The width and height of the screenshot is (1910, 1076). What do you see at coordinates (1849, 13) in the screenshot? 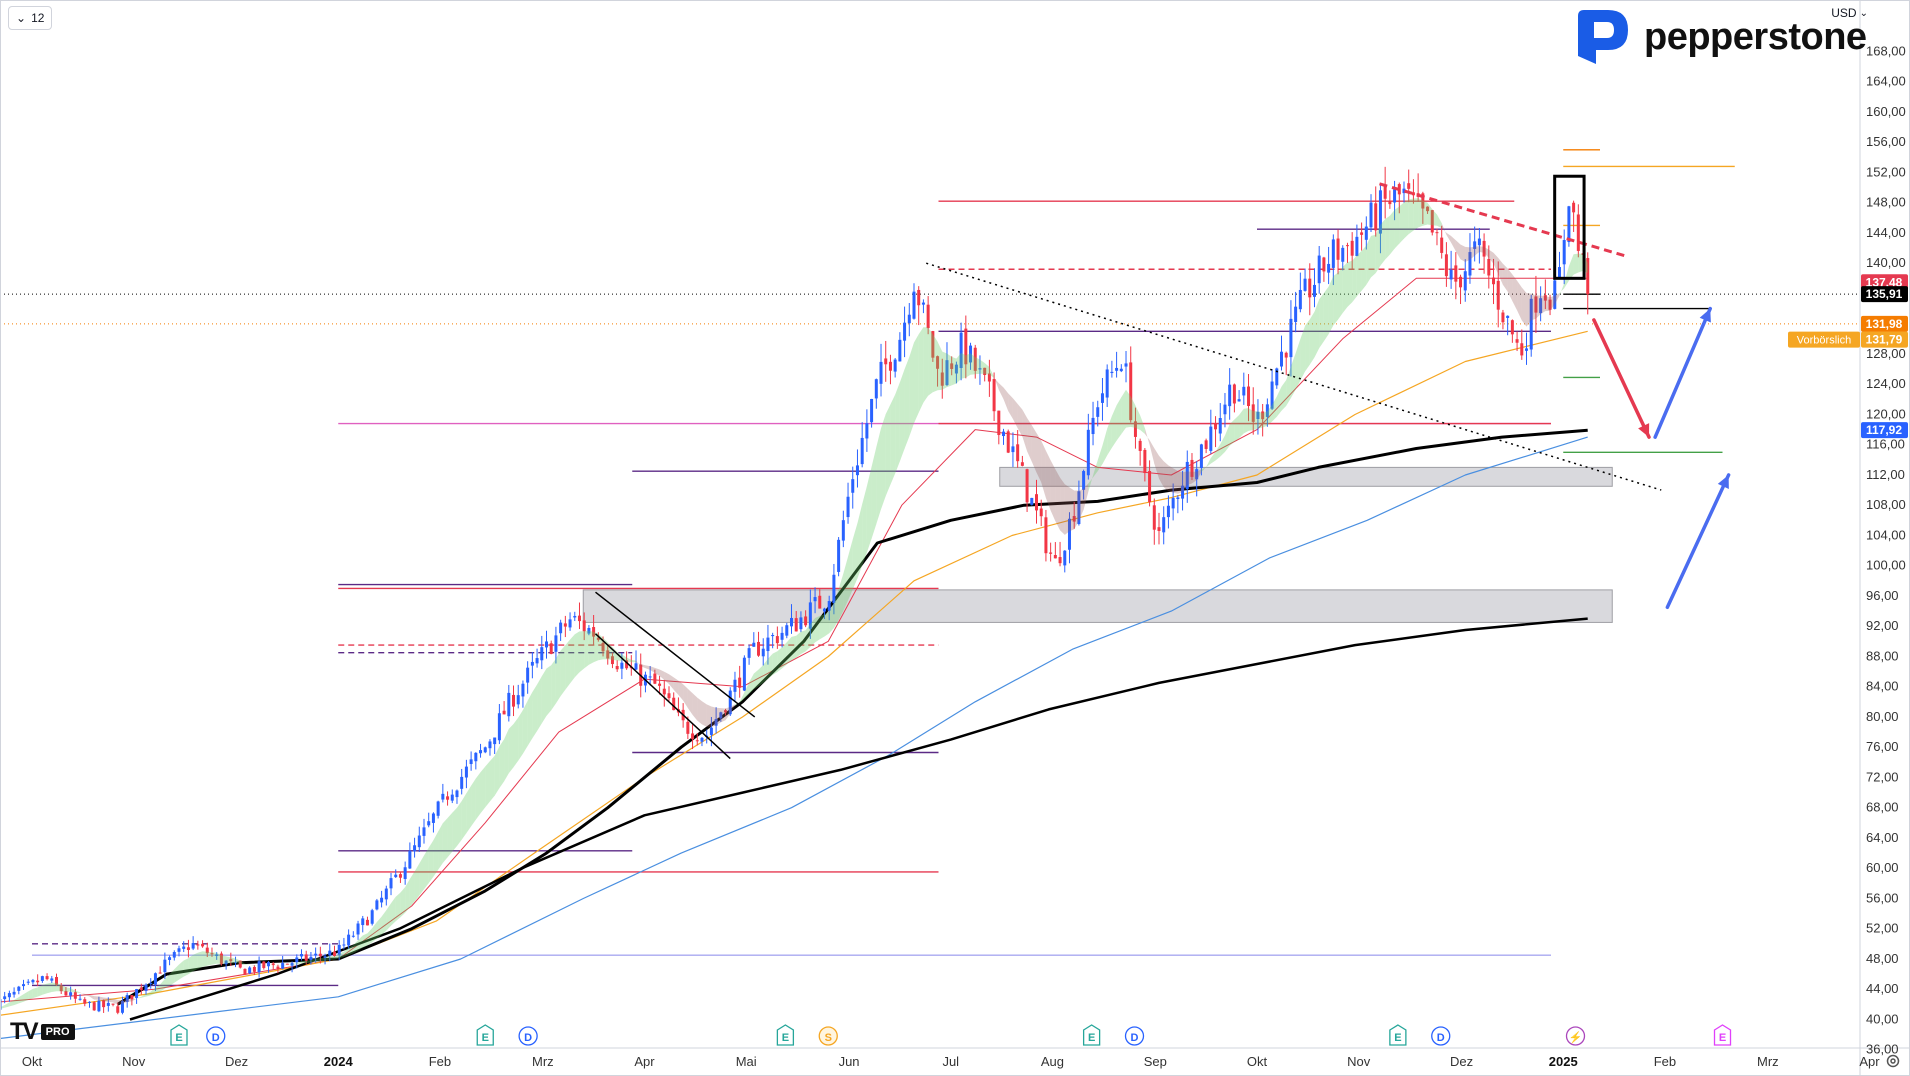
I see `currency-selector: USD ⌄` at bounding box center [1849, 13].